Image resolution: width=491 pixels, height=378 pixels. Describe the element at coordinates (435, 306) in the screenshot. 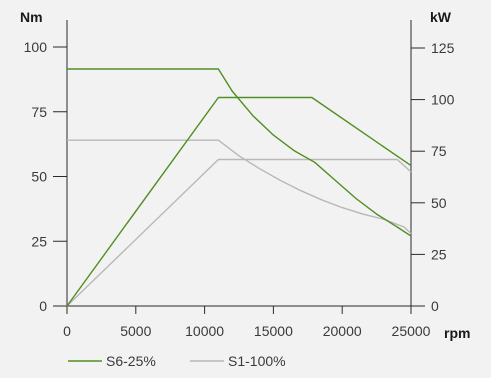

I see `right-tick-label: 0` at that location.